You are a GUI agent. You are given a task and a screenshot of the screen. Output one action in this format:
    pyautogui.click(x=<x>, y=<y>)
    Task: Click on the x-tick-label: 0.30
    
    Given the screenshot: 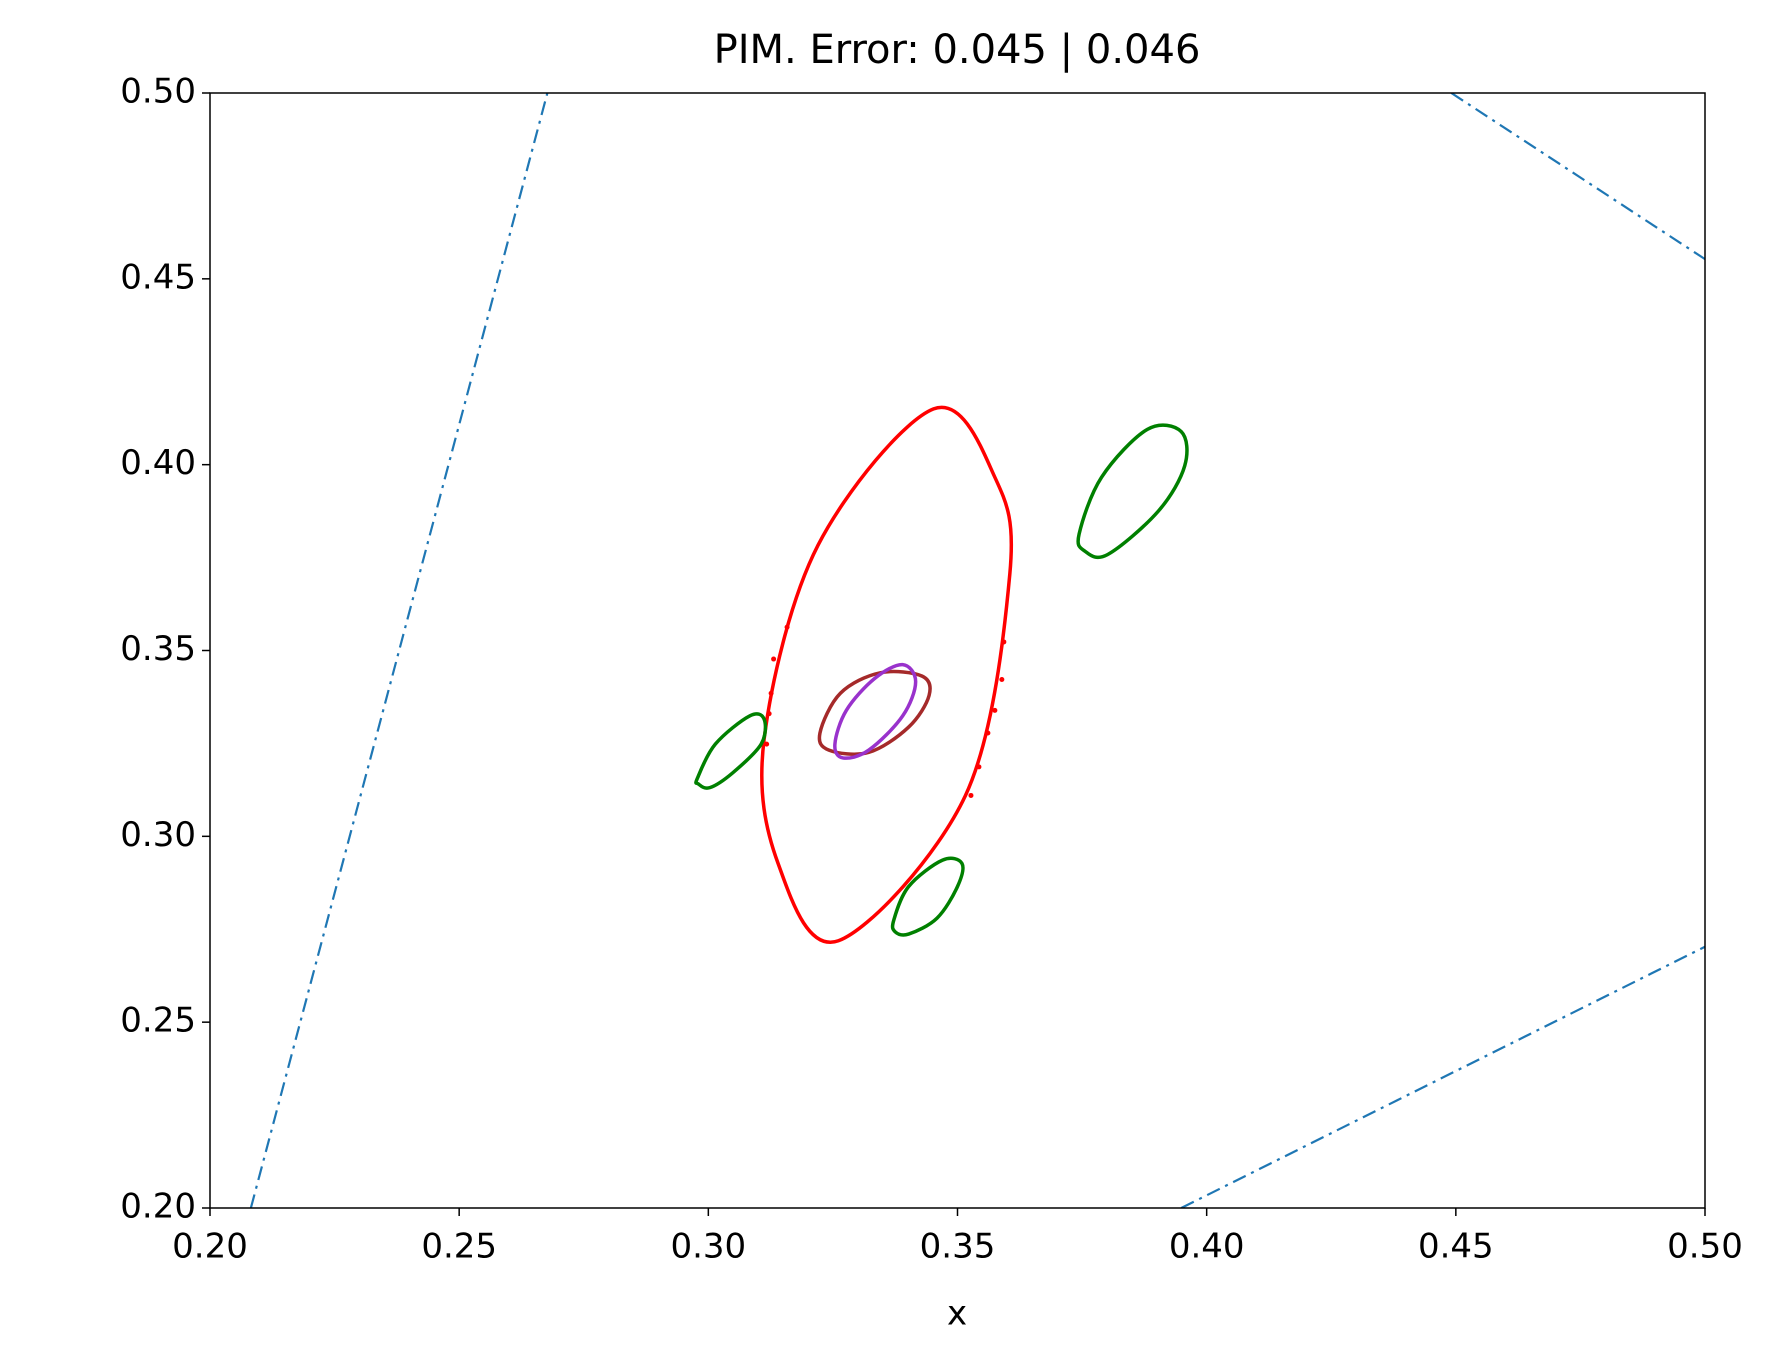 What is the action you would take?
    pyautogui.click(x=708, y=1247)
    